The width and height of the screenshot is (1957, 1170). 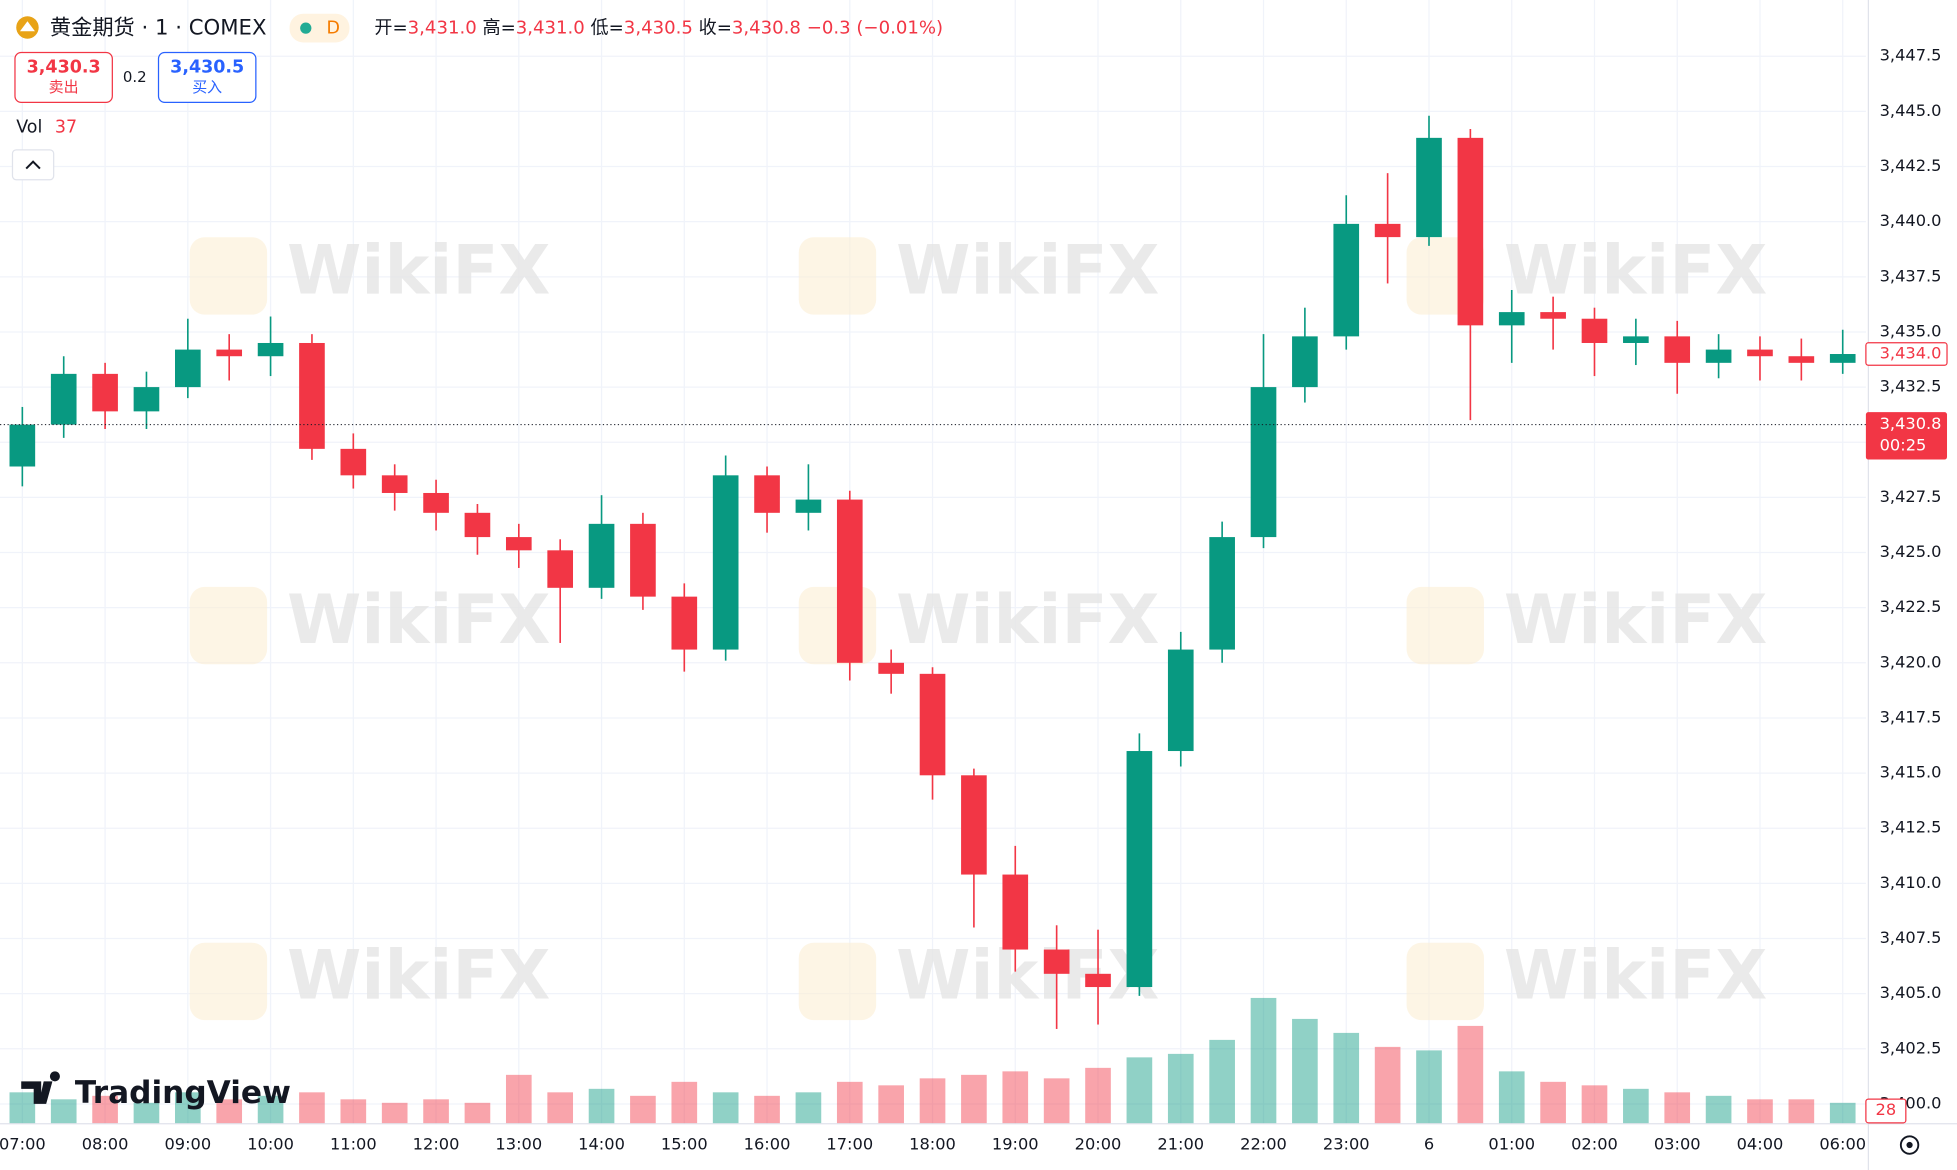 I want to click on collapse-button, so click(x=33, y=165).